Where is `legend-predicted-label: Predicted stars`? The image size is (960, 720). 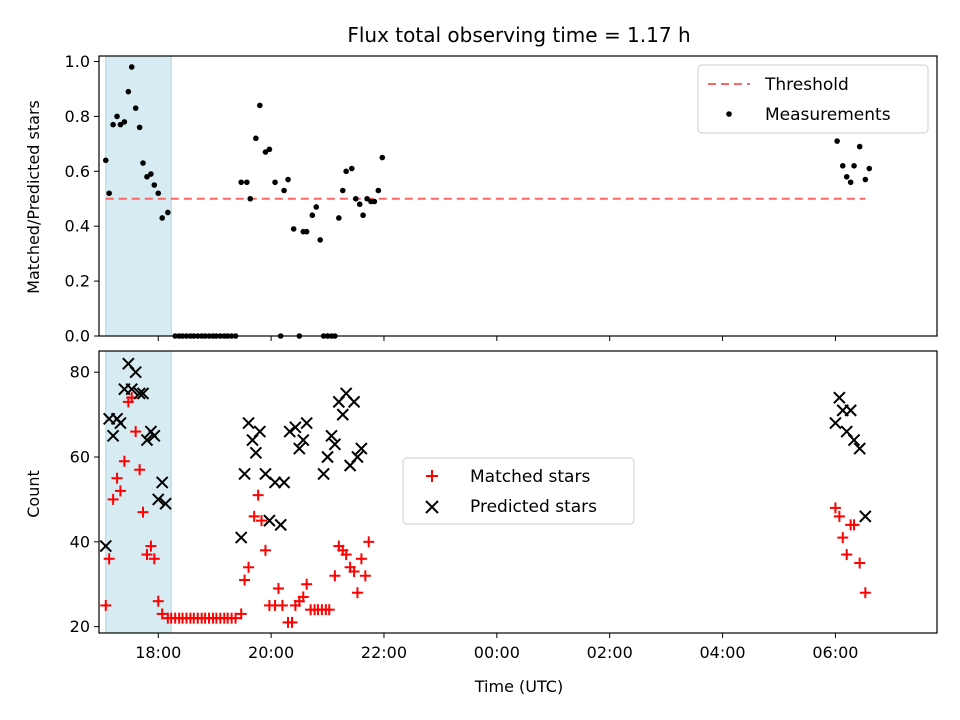
legend-predicted-label: Predicted stars is located at coordinates (533, 507).